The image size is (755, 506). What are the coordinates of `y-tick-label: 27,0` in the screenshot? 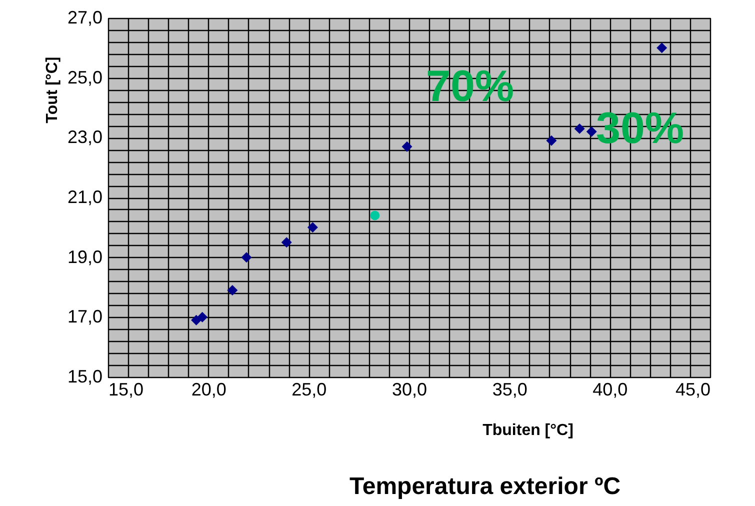 It's located at (84, 18).